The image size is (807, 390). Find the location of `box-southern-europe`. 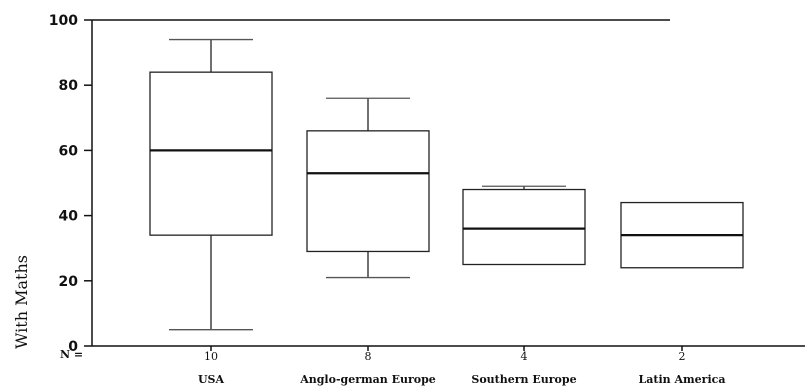

box-southern-europe is located at coordinates (524, 225).